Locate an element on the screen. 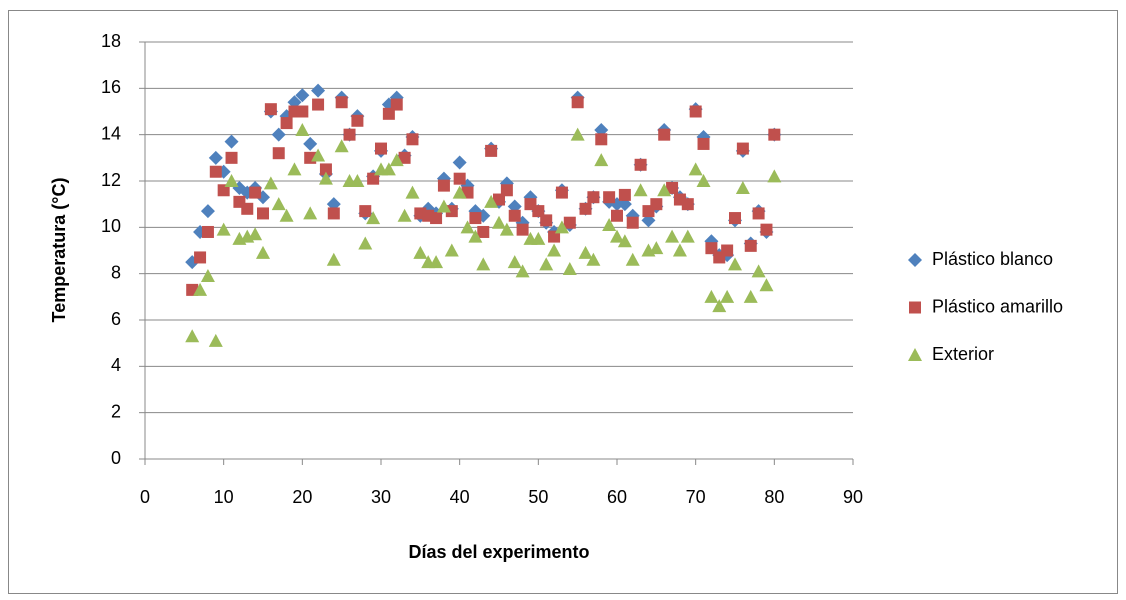  x-tick-label: 80 is located at coordinates (774, 497).